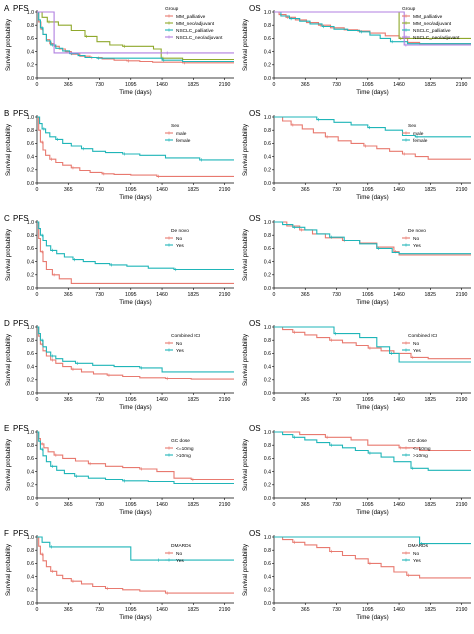  What do you see at coordinates (412, 126) in the screenshot?
I see `legend-title: Sex` at bounding box center [412, 126].